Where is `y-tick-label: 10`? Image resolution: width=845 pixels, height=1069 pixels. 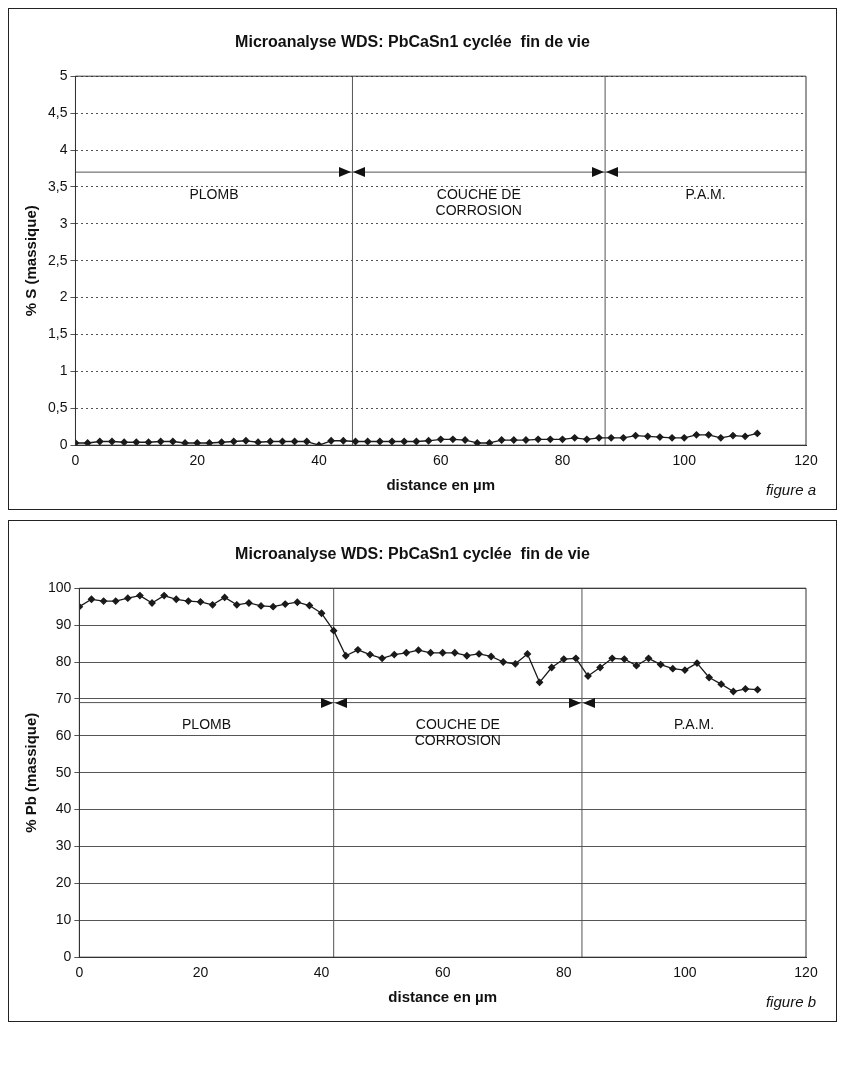
y-tick-label: 10 is located at coordinates (63, 919).